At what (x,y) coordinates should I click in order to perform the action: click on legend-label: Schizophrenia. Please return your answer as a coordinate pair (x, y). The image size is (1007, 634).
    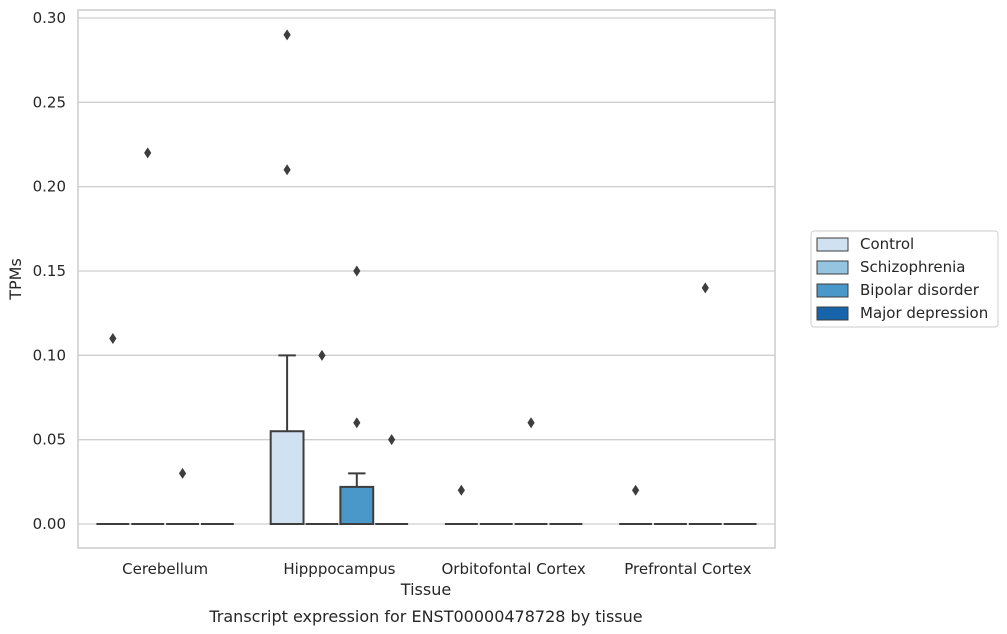
    Looking at the image, I should click on (912, 267).